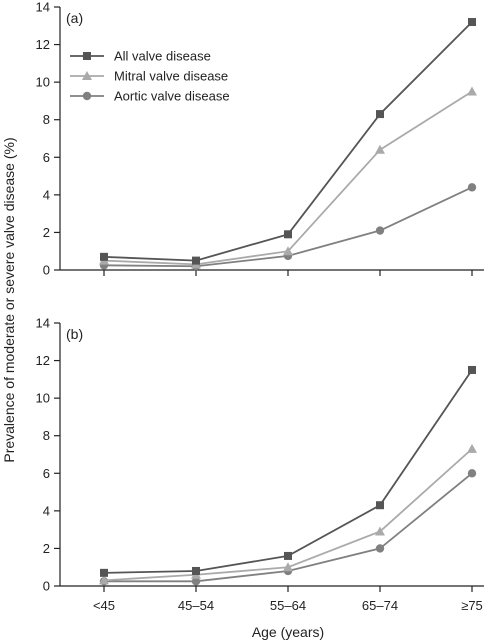  I want to click on x-tick-label: 55–64, so click(288, 605).